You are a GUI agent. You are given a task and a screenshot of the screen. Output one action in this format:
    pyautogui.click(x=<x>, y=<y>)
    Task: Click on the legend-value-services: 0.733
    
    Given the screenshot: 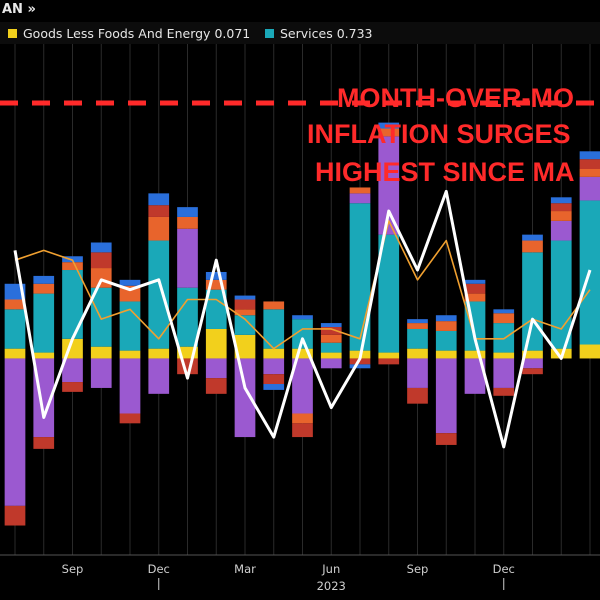 What is the action you would take?
    pyautogui.click(x=354, y=33)
    